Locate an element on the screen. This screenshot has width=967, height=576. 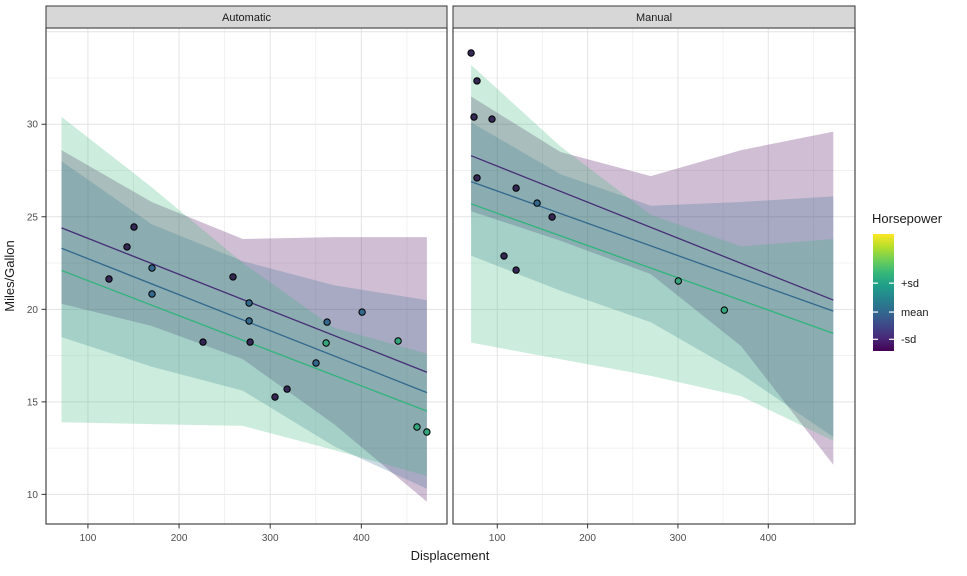
facet-strip-label-automatic: Automatic is located at coordinates (246, 18).